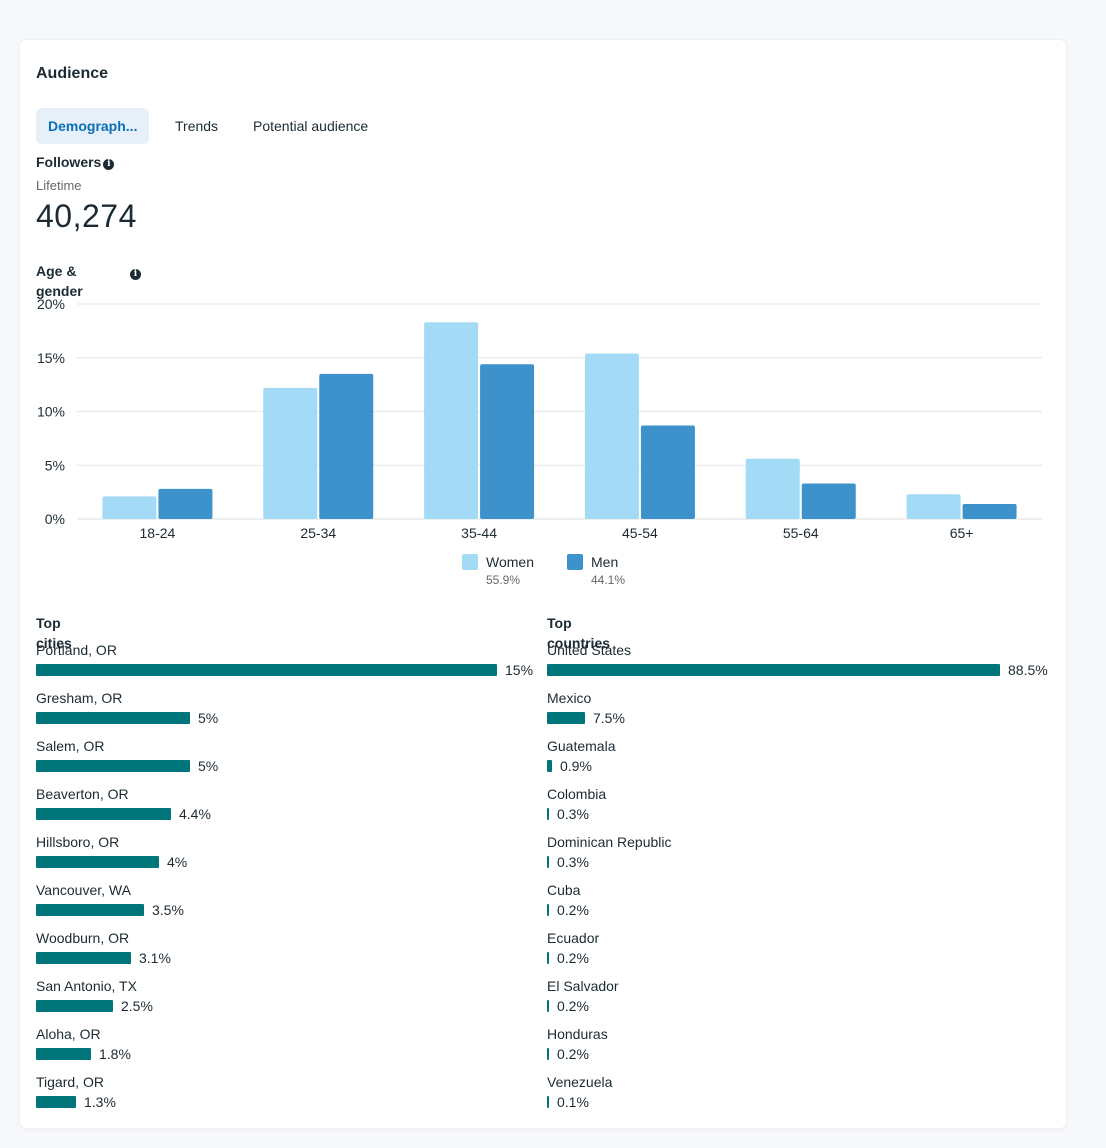 The width and height of the screenshot is (1106, 1148). Describe the element at coordinates (605, 562) in the screenshot. I see `legend-label-men: Men` at that location.